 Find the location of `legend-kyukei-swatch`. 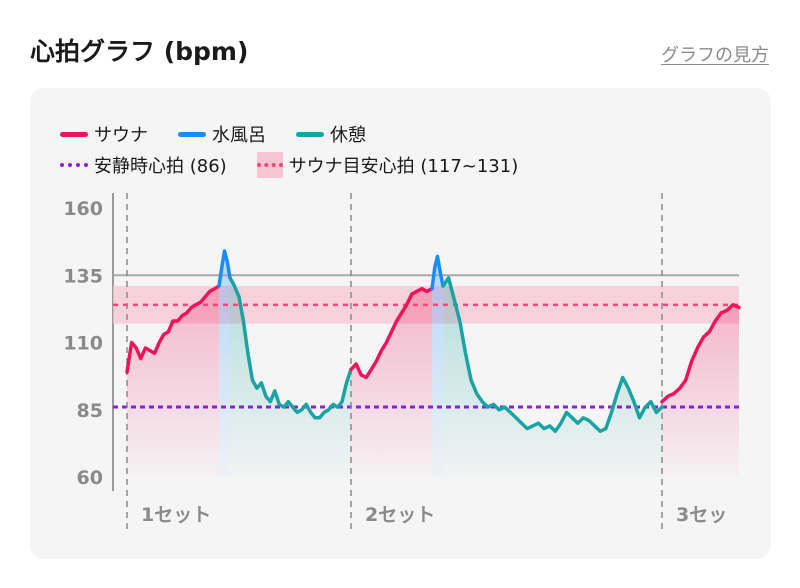

legend-kyukei-swatch is located at coordinates (310, 134).